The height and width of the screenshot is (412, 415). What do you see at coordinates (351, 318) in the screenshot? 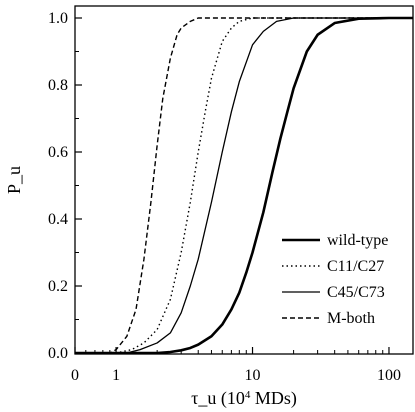
I see `legend-label: M-both` at bounding box center [351, 318].